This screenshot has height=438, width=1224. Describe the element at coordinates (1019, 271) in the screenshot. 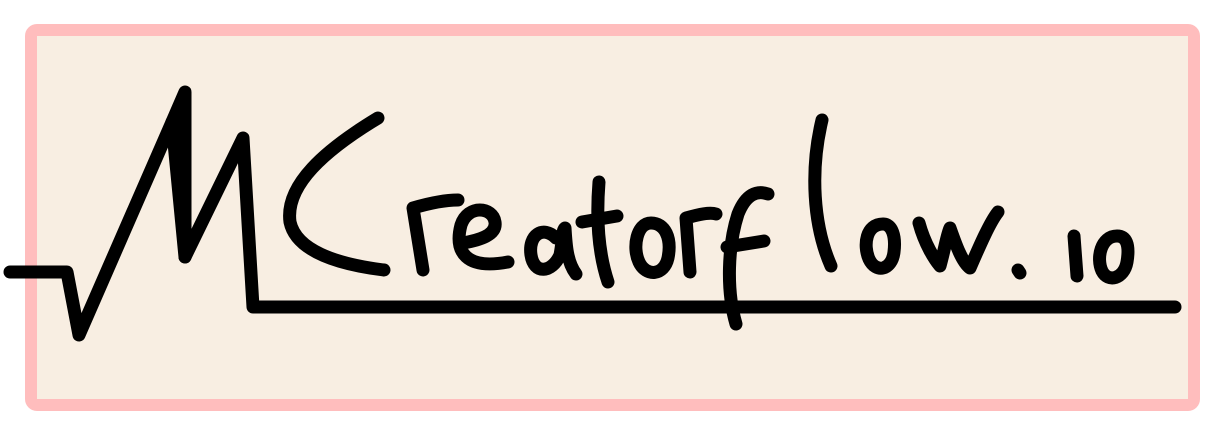

I see `logo-stroke-dot` at that location.